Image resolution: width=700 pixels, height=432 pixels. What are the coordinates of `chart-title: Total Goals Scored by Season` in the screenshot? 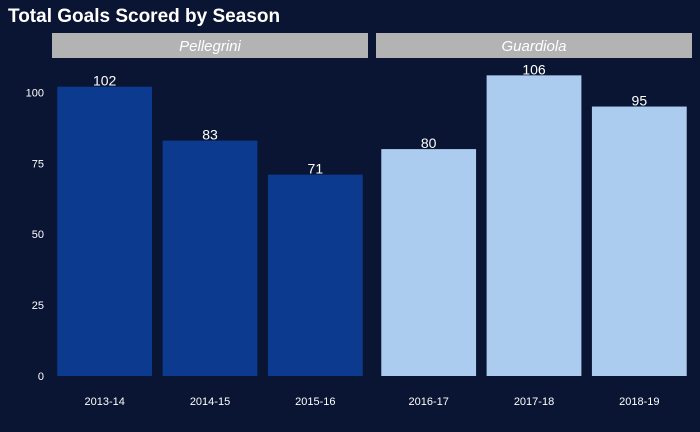 It's located at (144, 16).